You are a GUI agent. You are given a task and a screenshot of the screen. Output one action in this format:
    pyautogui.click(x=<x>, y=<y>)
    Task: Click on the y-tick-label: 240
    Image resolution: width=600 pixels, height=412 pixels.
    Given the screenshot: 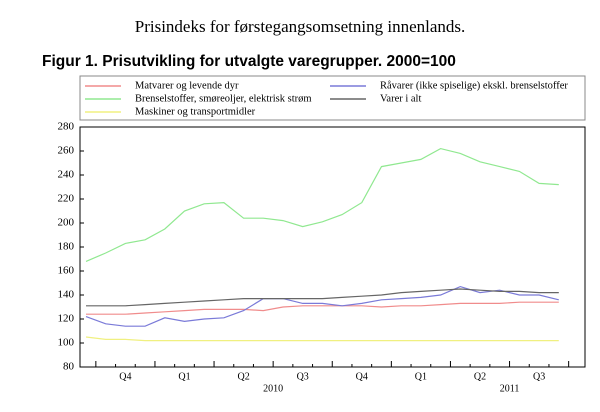 What is the action you would take?
    pyautogui.click(x=66, y=175)
    